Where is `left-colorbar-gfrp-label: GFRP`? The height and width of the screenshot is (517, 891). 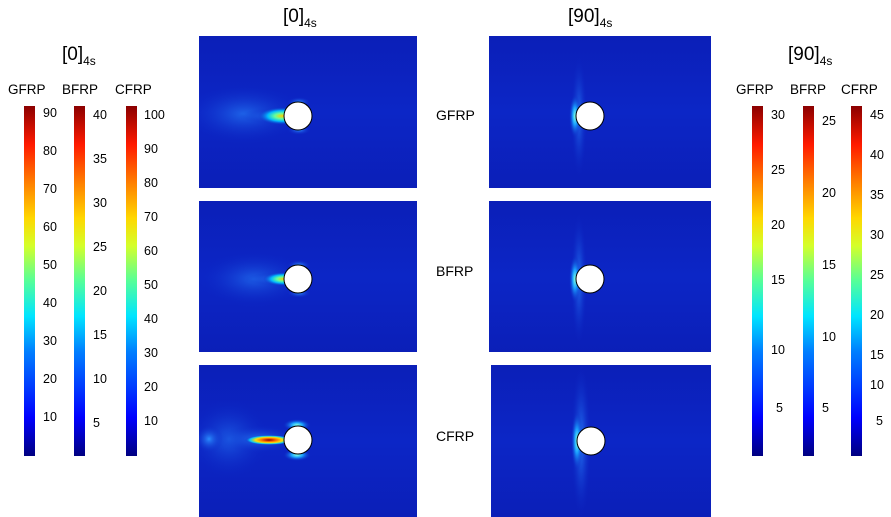
left-colorbar-gfrp-label: GFRP is located at coordinates (27, 89).